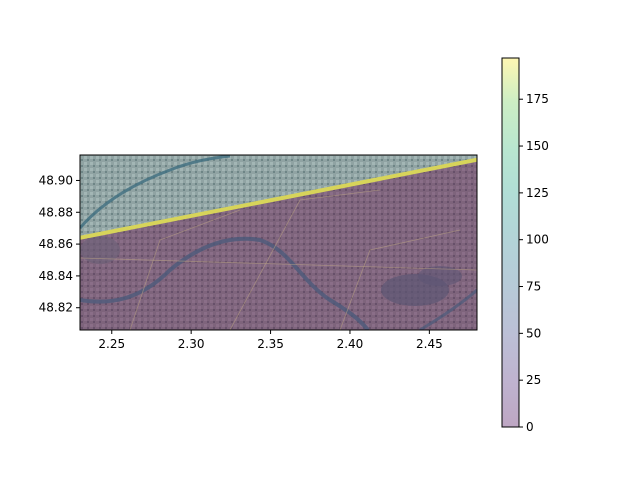  Describe the element at coordinates (56, 308) in the screenshot. I see `y-tick-label: 48.82` at that location.